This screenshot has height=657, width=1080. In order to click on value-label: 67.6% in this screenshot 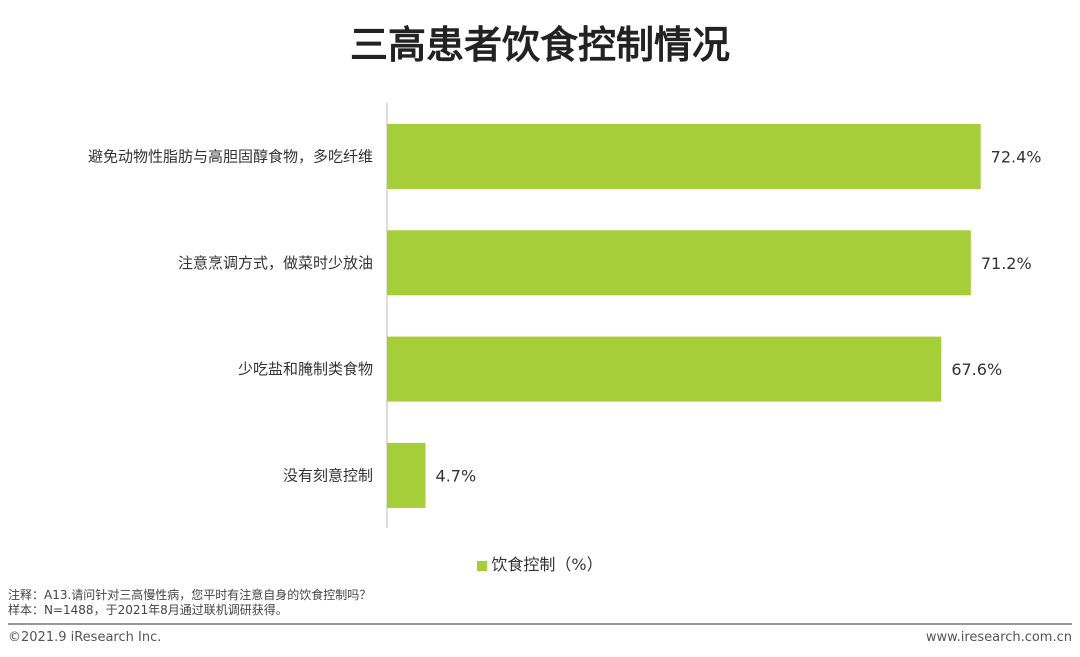, I will do `click(976, 369)`.